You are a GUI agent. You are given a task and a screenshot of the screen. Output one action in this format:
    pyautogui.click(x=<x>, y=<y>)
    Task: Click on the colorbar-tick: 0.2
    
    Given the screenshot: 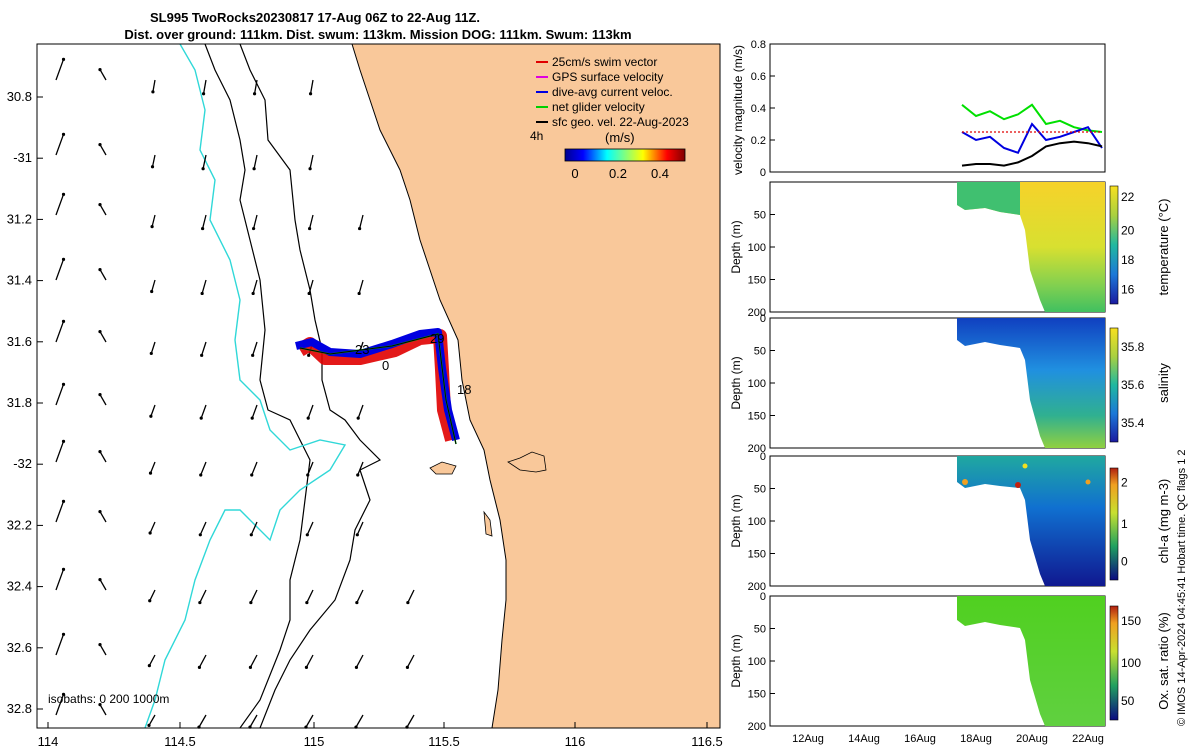 What is the action you would take?
    pyautogui.click(x=618, y=173)
    